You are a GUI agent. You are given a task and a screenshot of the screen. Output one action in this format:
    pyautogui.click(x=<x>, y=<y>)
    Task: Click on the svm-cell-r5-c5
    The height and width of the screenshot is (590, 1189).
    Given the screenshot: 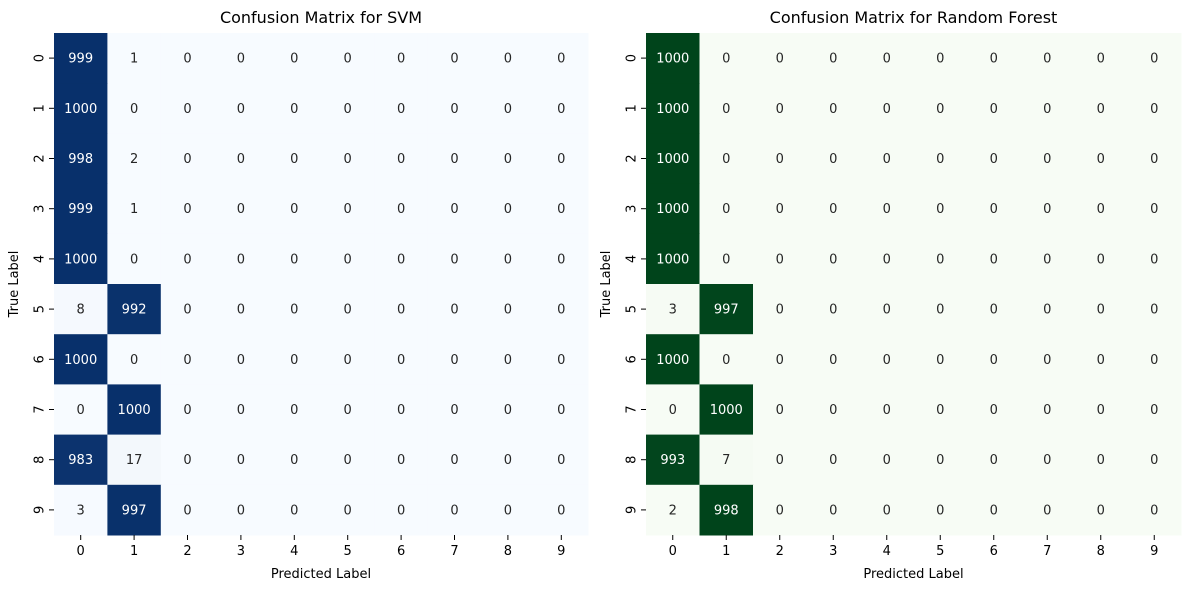 What is the action you would take?
    pyautogui.click(x=348, y=309)
    